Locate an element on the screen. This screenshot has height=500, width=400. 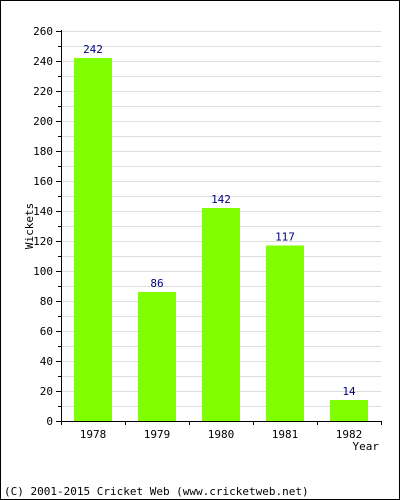
y-axis-title: Wickets is located at coordinates (29, 226).